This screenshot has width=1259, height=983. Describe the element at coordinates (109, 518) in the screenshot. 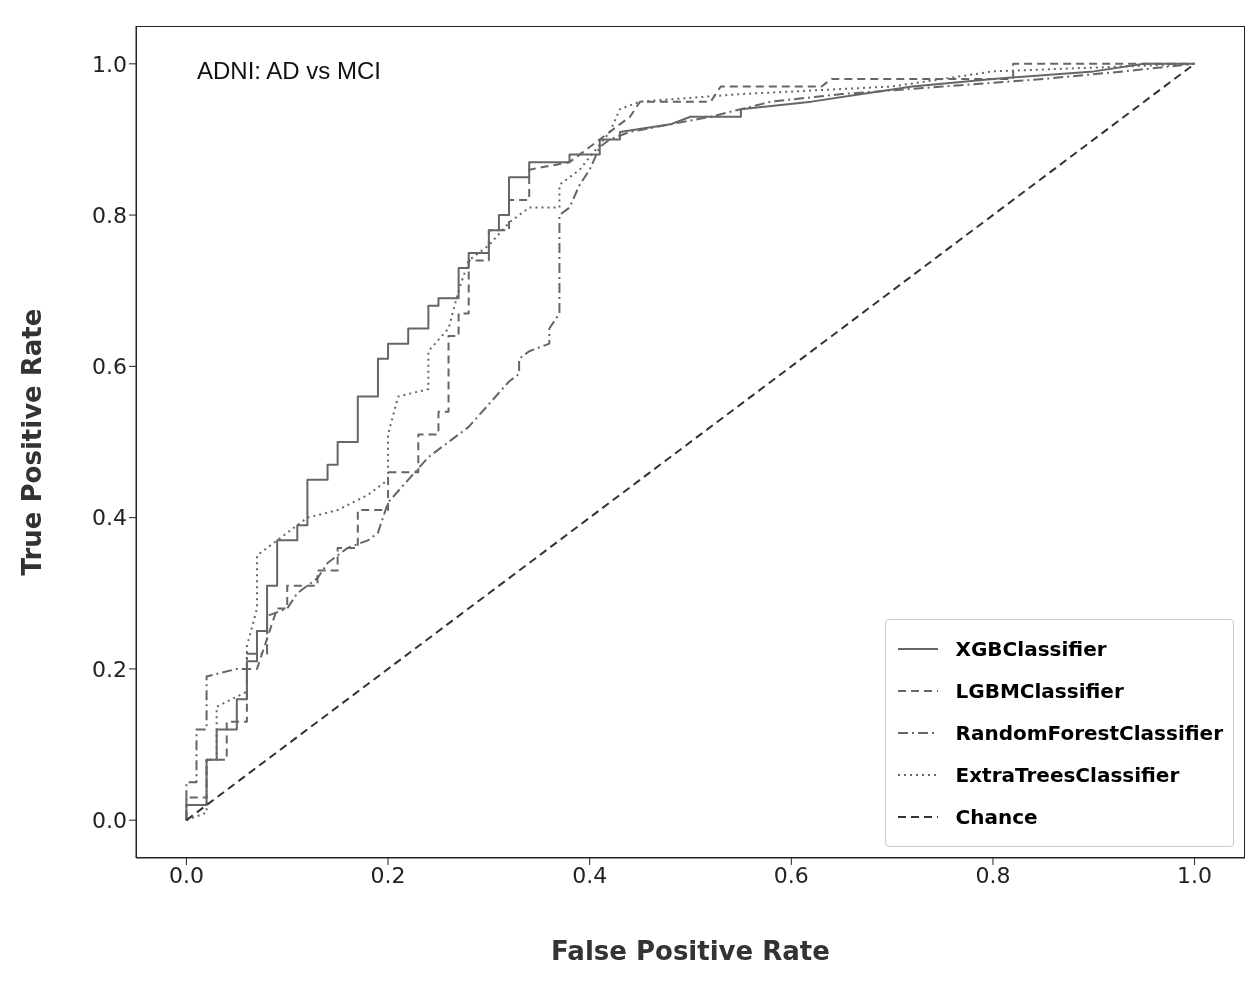

I see `y-tick-label: 0.4` at that location.